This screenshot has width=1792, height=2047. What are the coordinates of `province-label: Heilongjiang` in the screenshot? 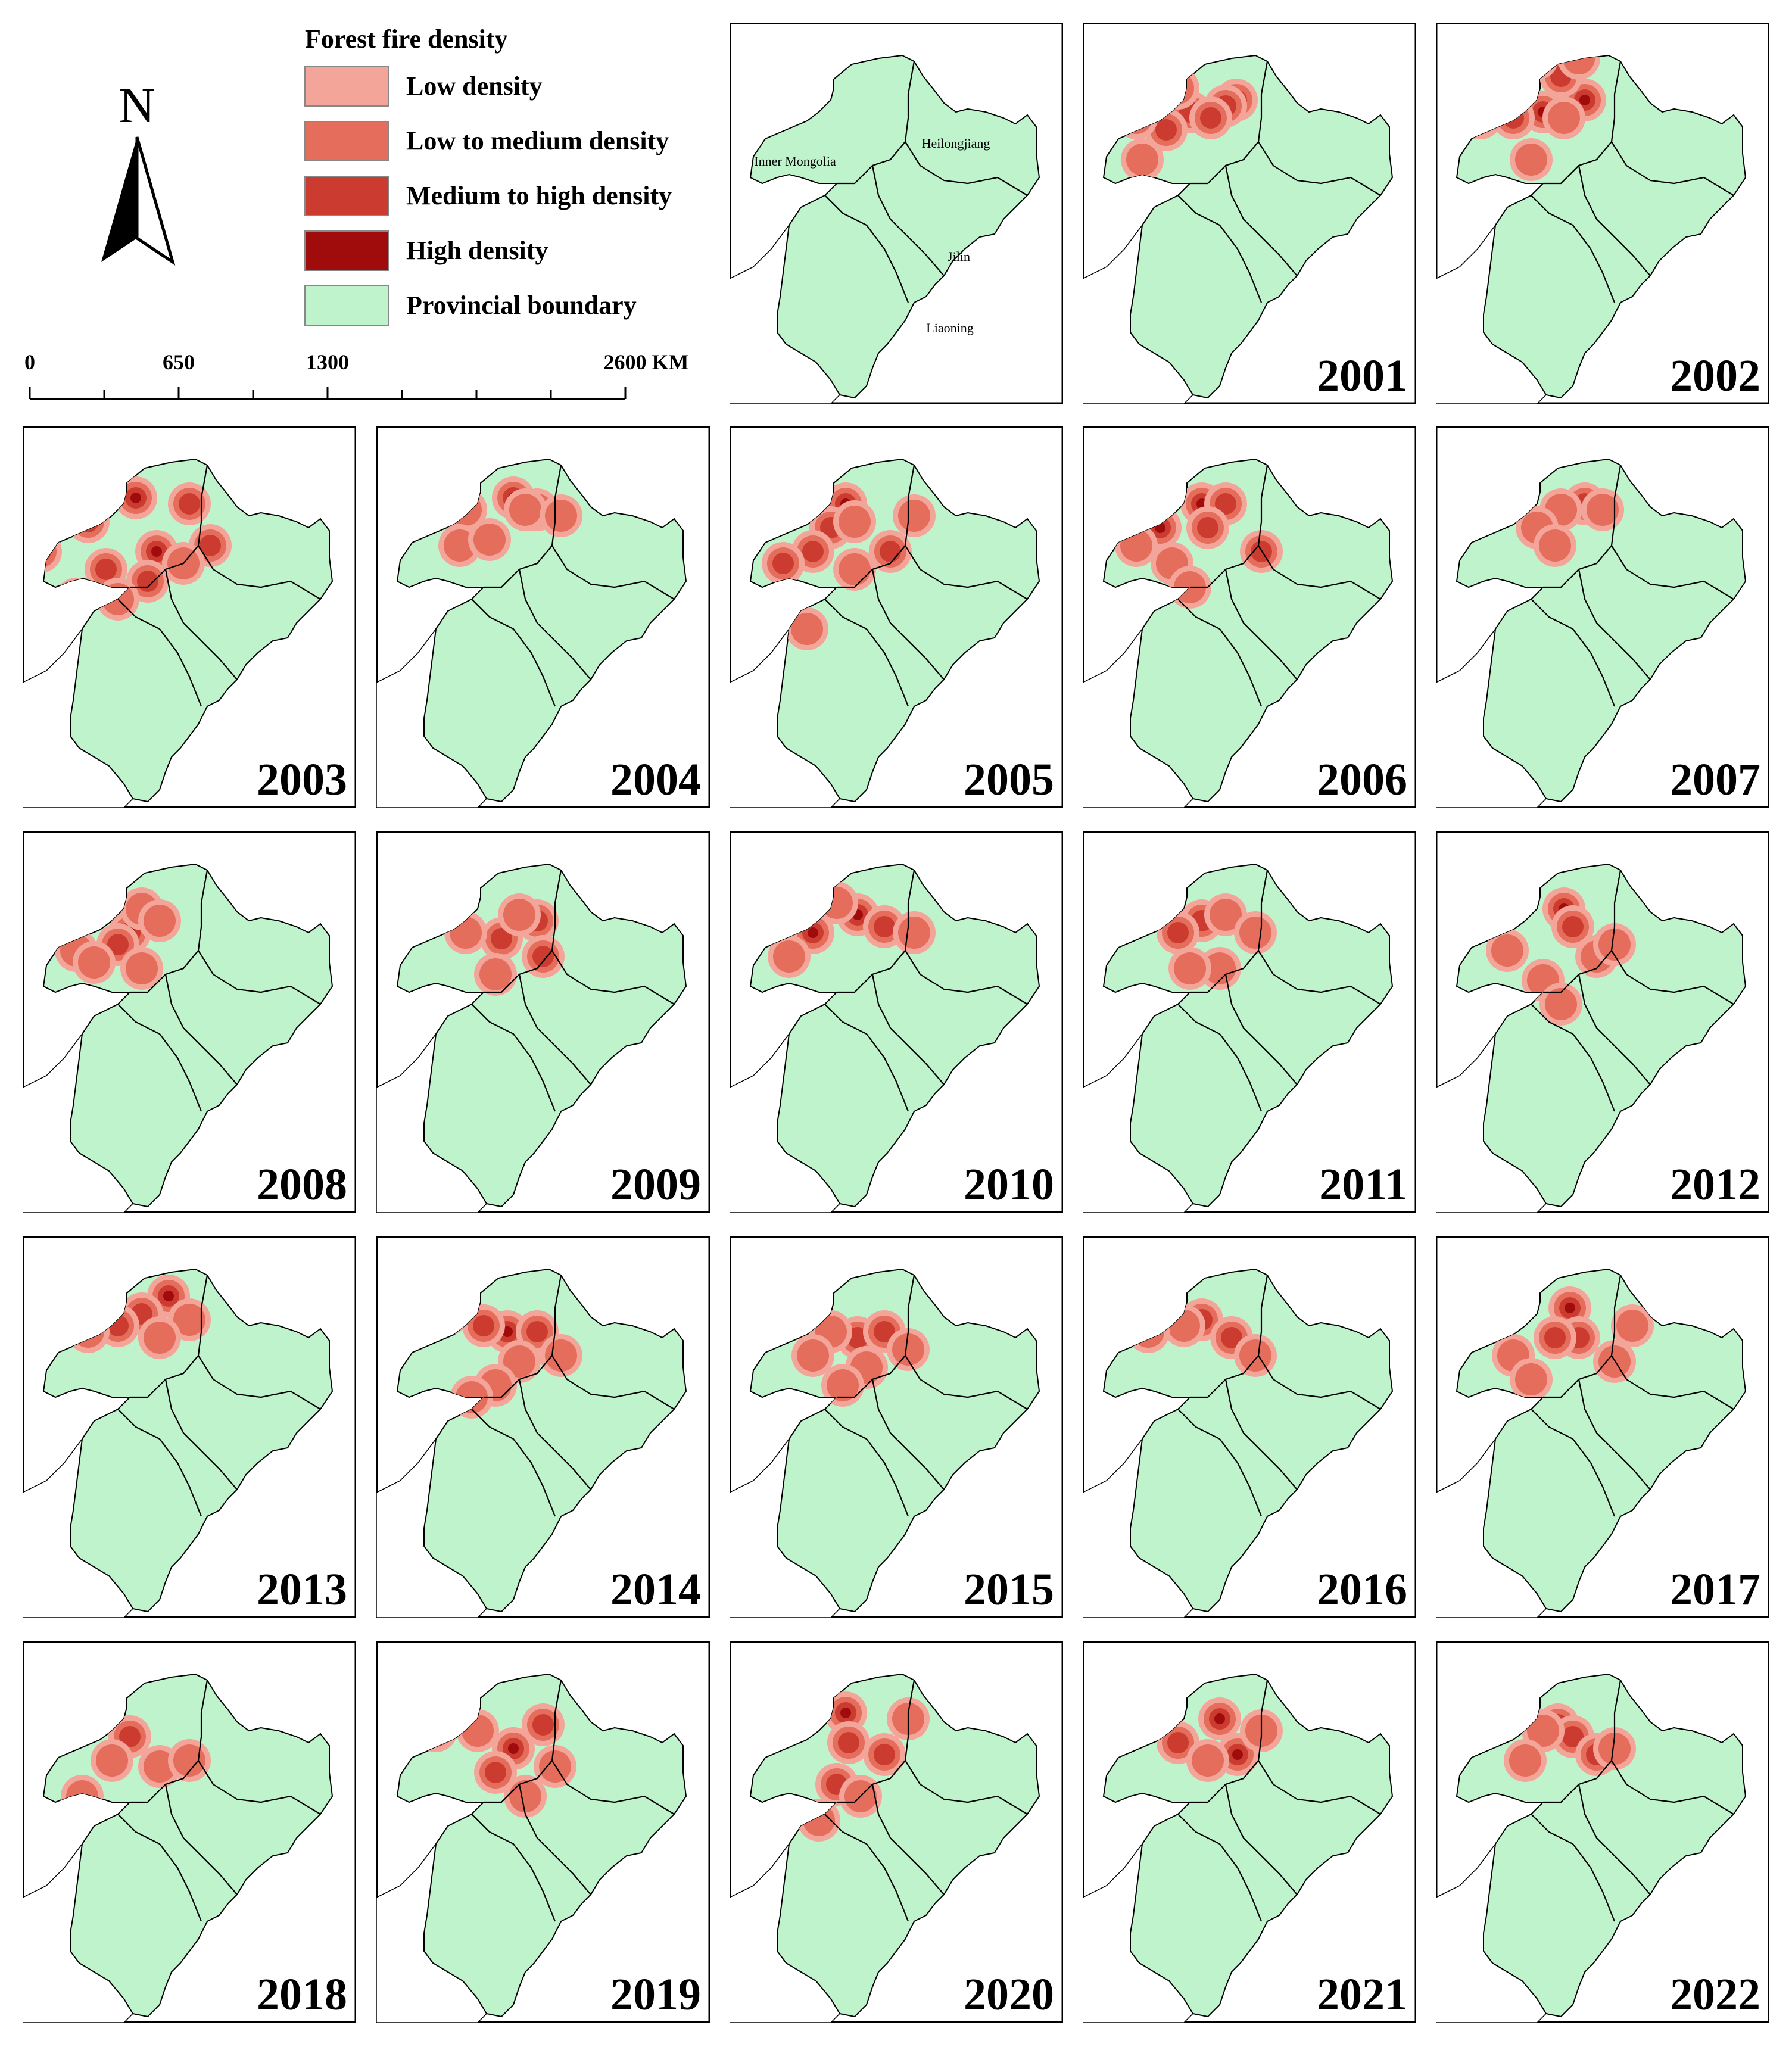 It's located at (956, 143).